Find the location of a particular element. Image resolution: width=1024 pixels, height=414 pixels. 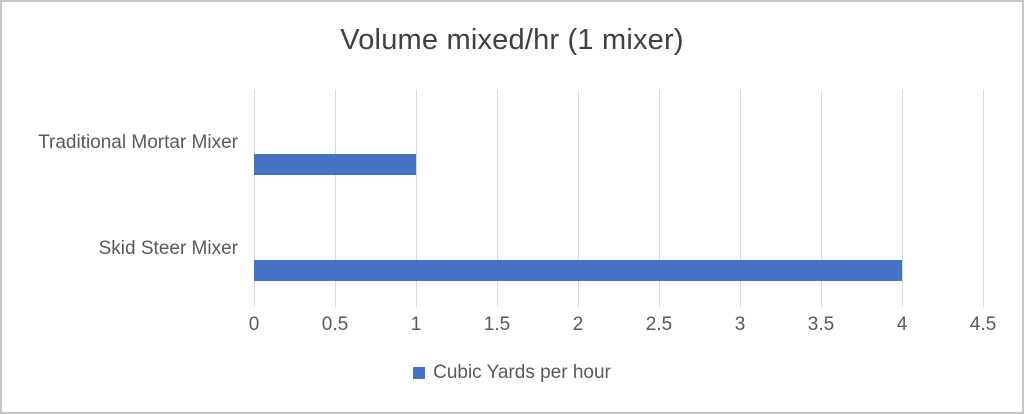

x-axis-tick-labels: 0 0.5 1 1.5 2 2.5 3 3.5 4 4.5 is located at coordinates (623, 326).